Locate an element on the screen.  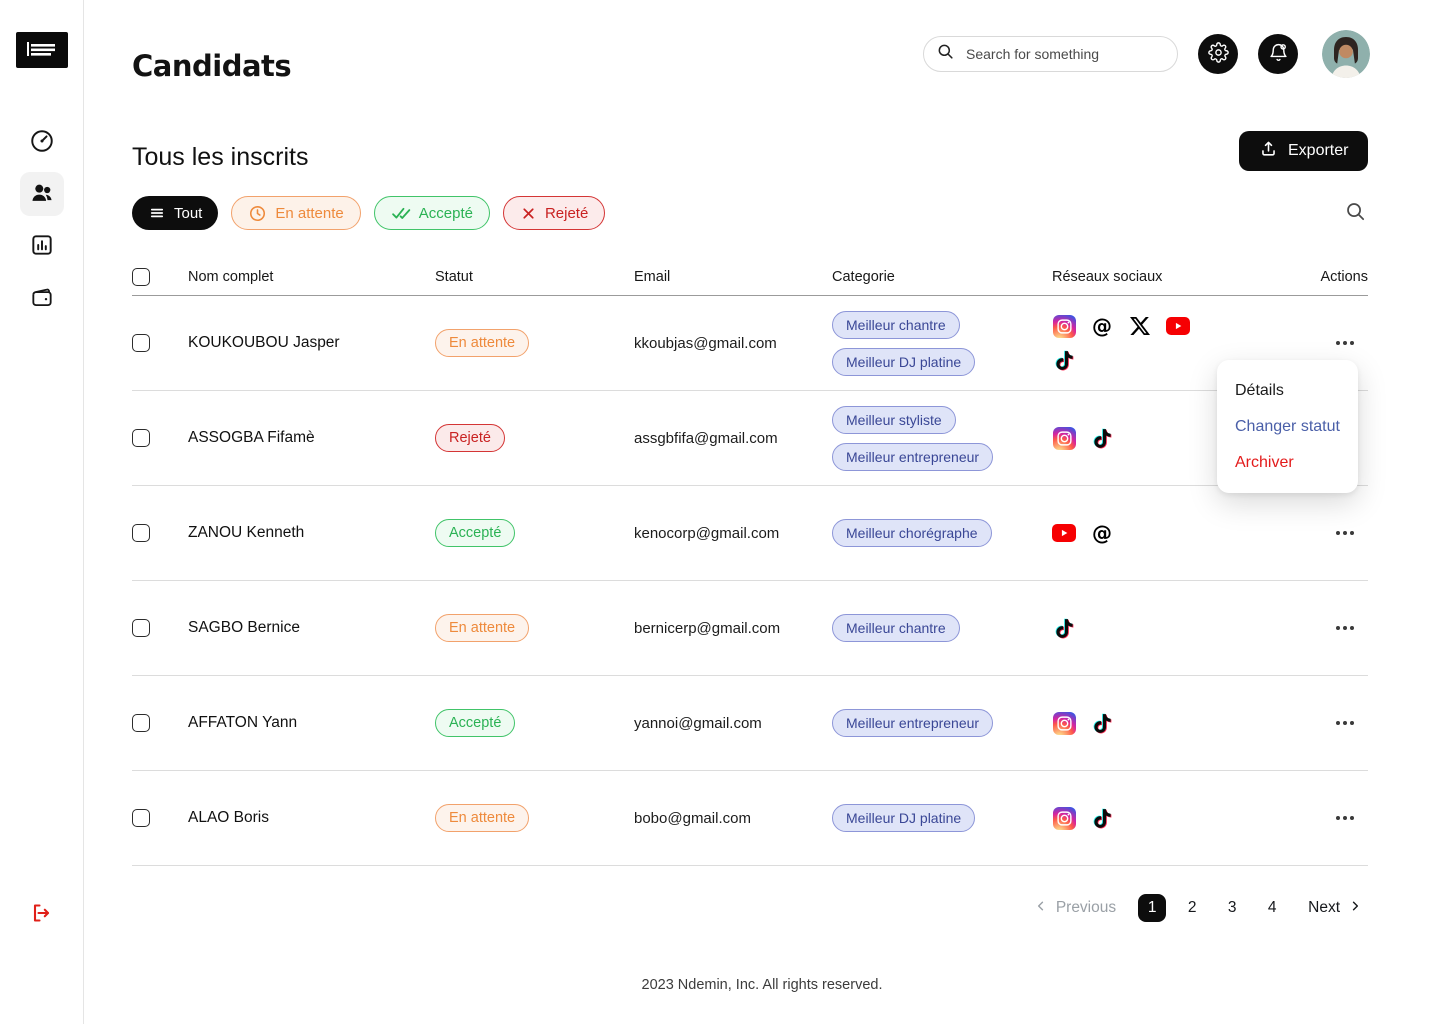
status-cell: Accepté is located at coordinates (534, 533).